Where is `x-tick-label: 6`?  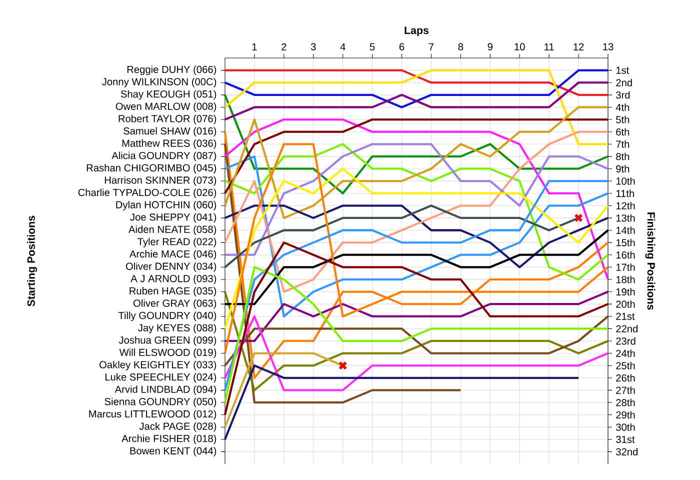 x-tick-label: 6 is located at coordinates (401, 46).